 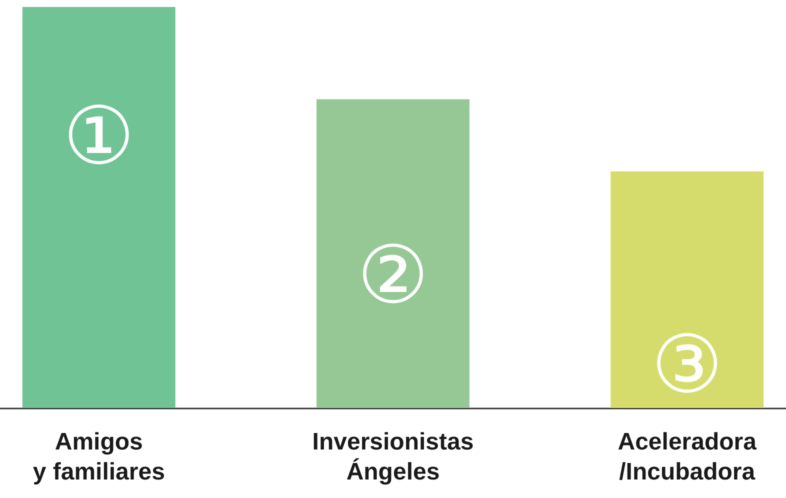 What do you see at coordinates (393, 457) in the screenshot?
I see `x-tick-label: Inversionistas Ángeles` at bounding box center [393, 457].